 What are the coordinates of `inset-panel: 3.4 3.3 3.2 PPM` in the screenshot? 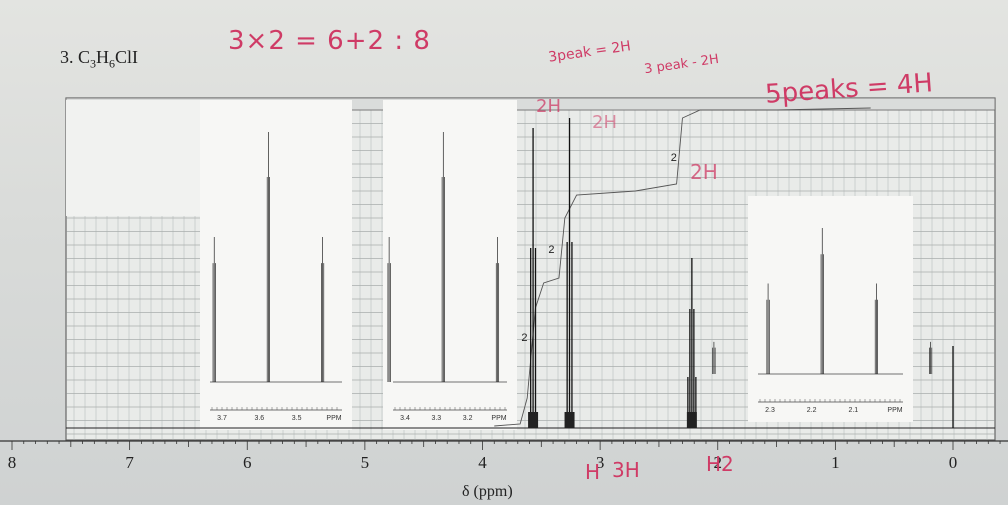 It's located at (450, 265).